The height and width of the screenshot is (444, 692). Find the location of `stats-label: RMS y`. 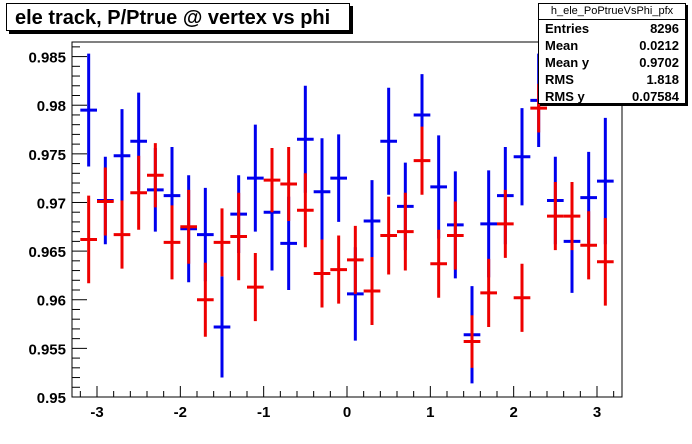

stats-label: RMS y is located at coordinates (565, 96).